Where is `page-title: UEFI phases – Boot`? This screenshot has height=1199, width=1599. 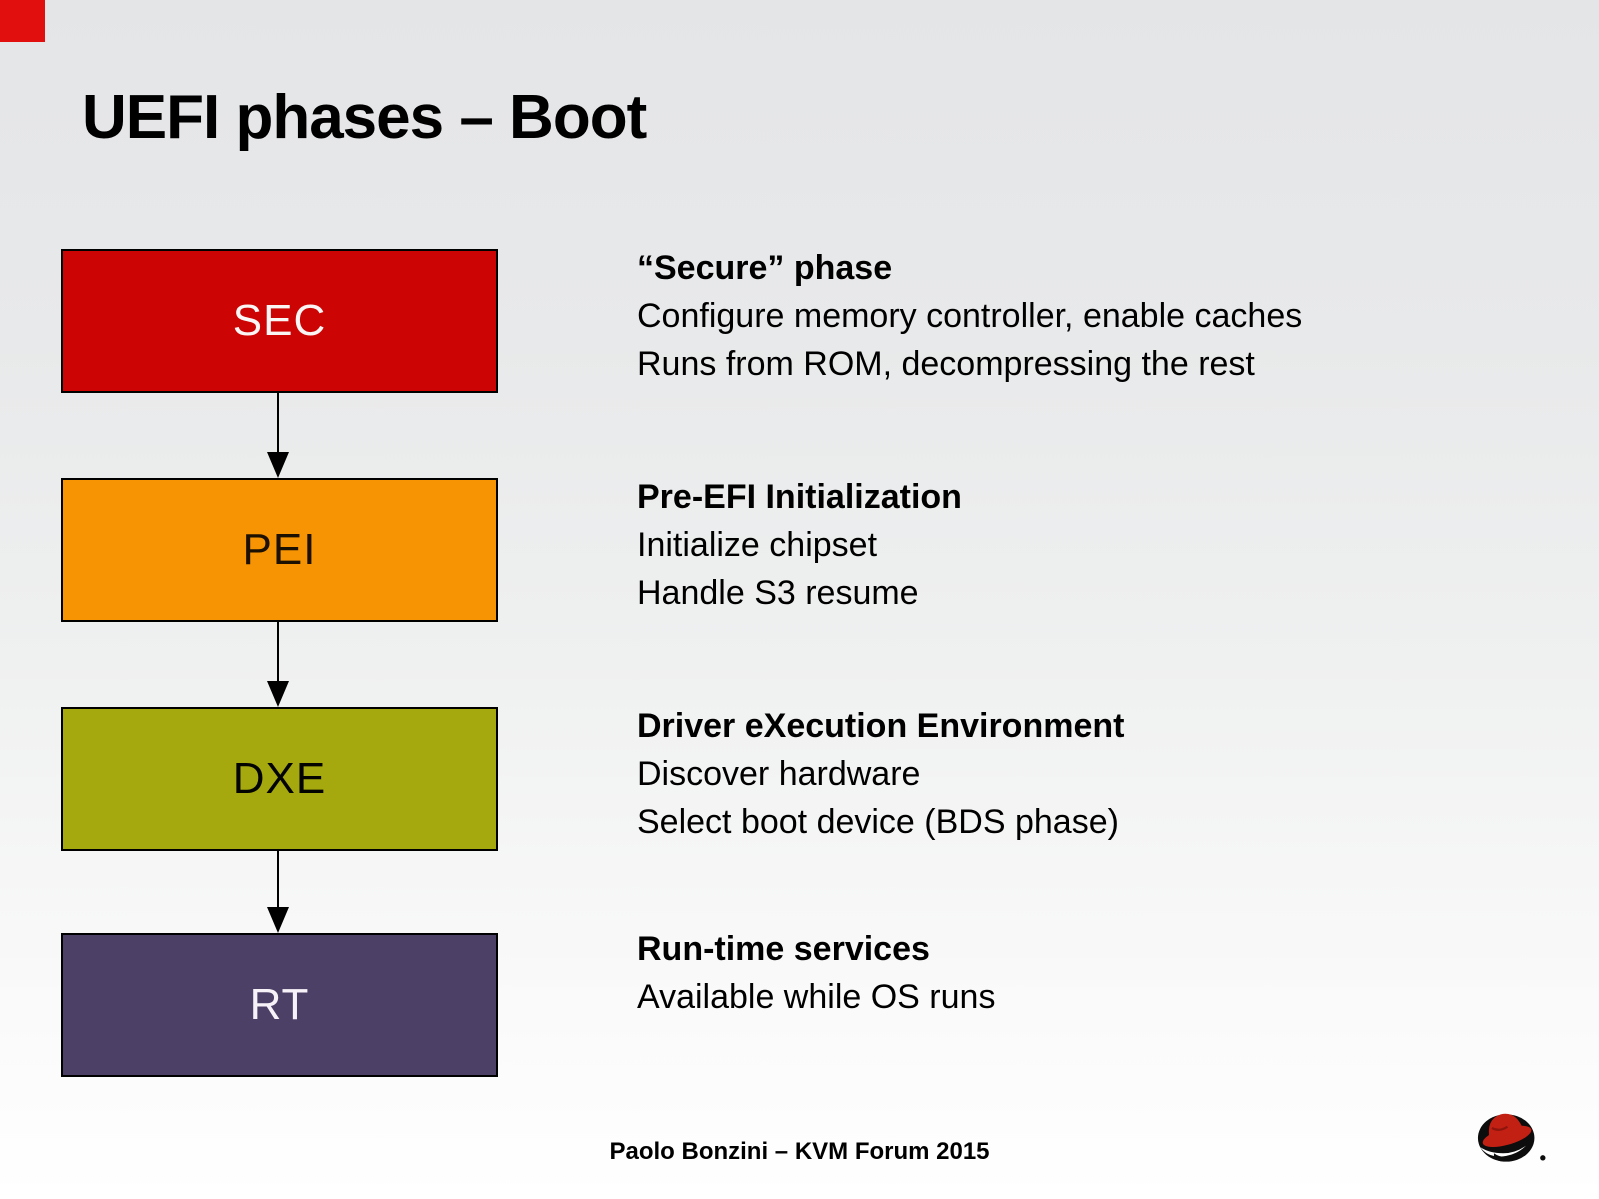
page-title: UEFI phases – Boot is located at coordinates (364, 117).